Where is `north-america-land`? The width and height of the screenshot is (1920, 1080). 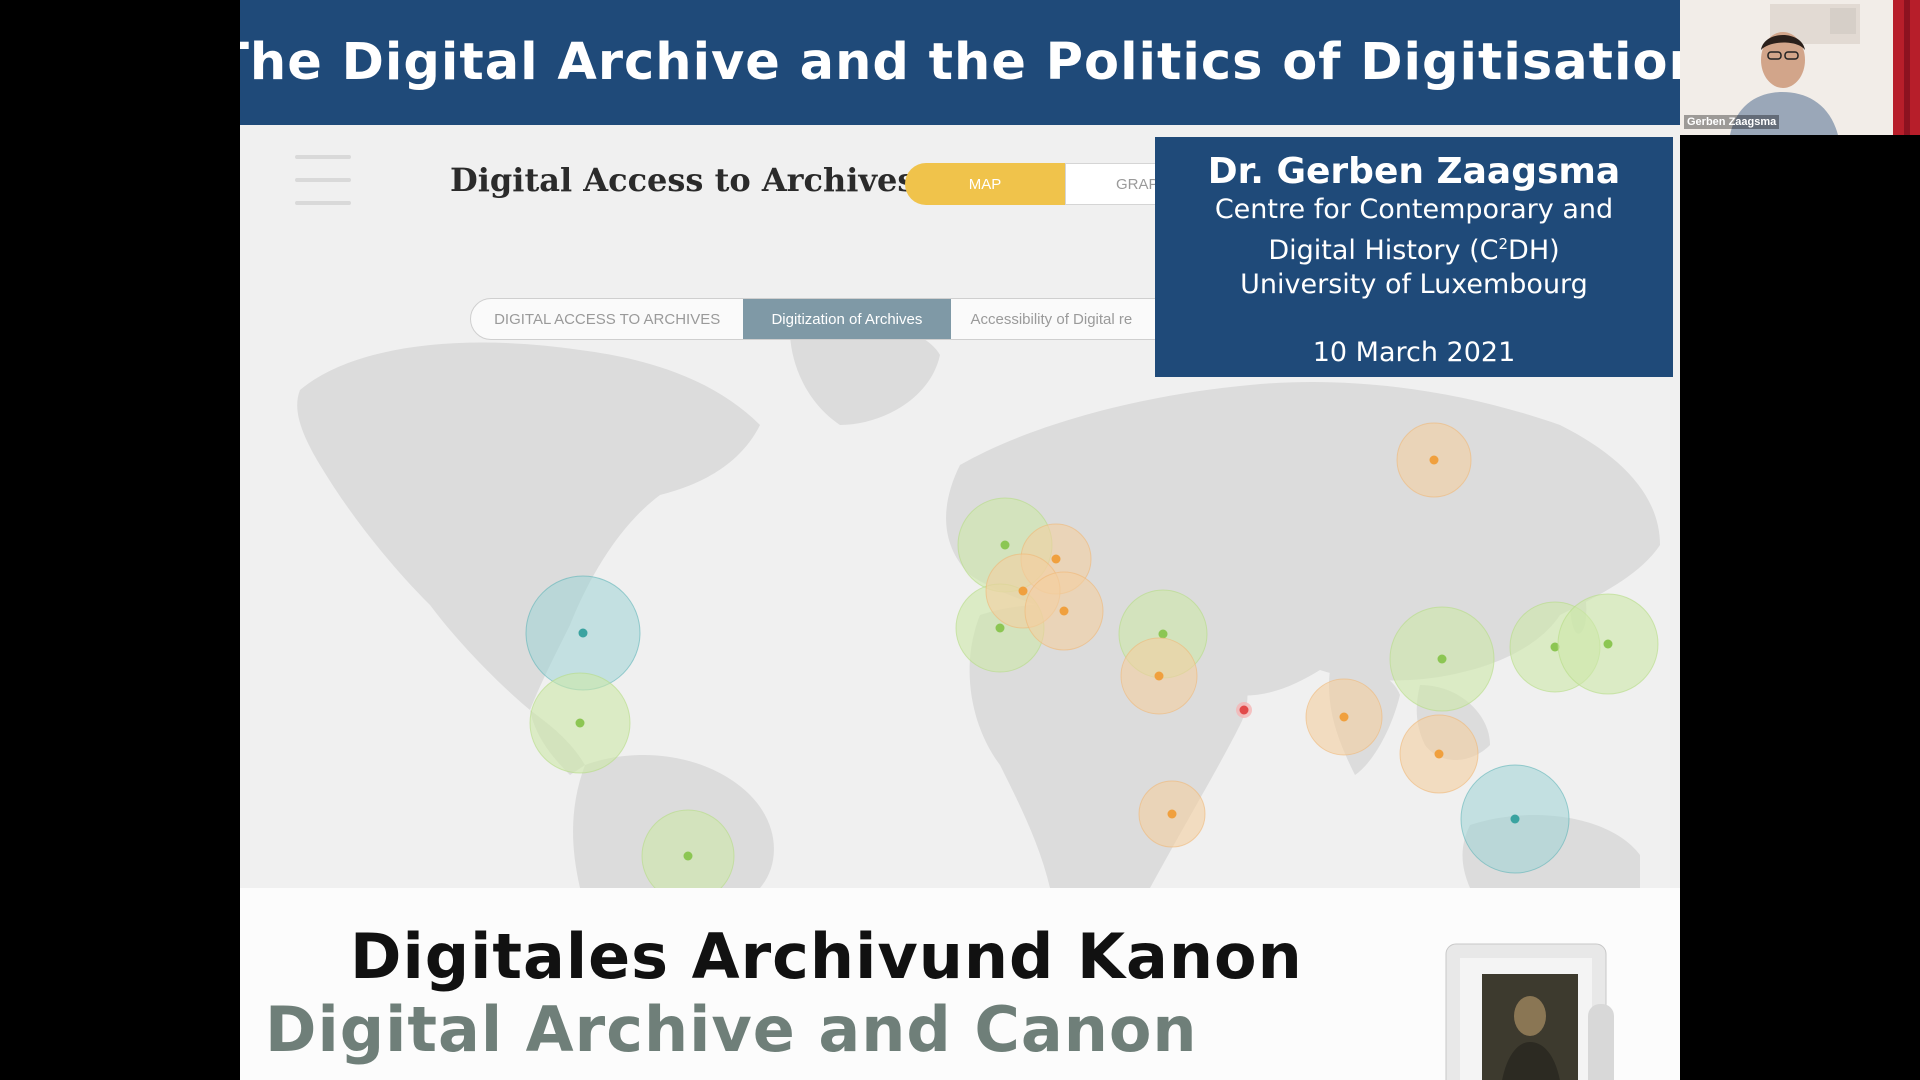 north-america-land is located at coordinates (528, 526).